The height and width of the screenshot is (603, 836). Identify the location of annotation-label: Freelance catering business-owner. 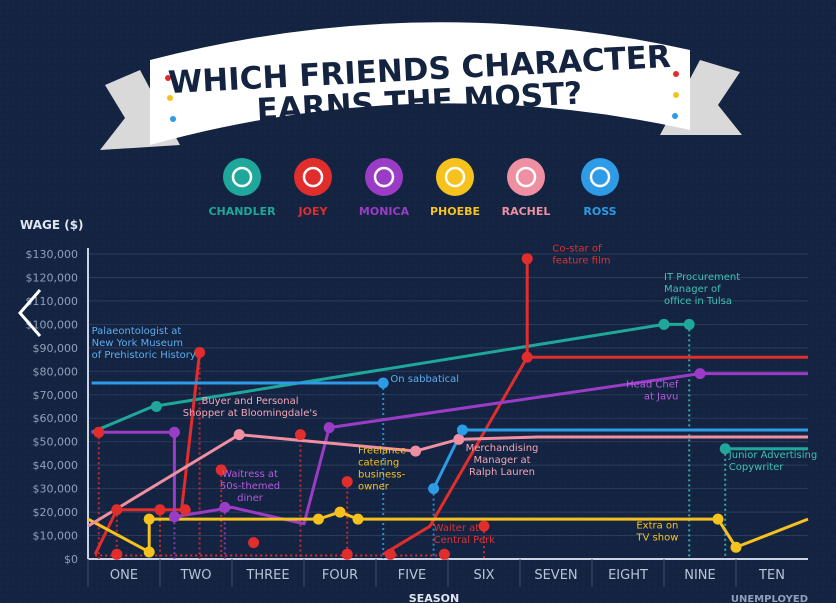
(382, 468).